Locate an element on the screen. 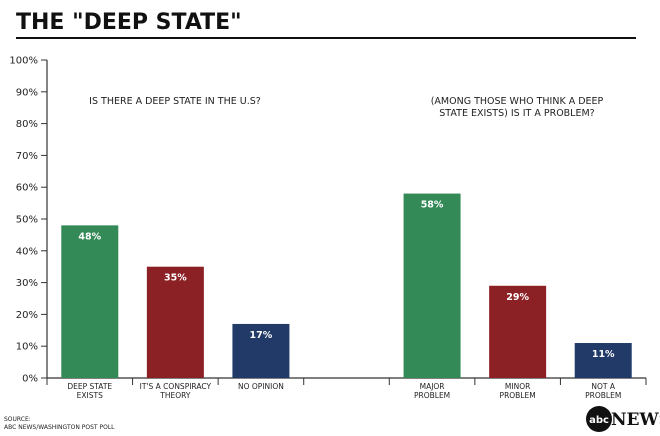  y-tick-label: 10% is located at coordinates (27, 347).